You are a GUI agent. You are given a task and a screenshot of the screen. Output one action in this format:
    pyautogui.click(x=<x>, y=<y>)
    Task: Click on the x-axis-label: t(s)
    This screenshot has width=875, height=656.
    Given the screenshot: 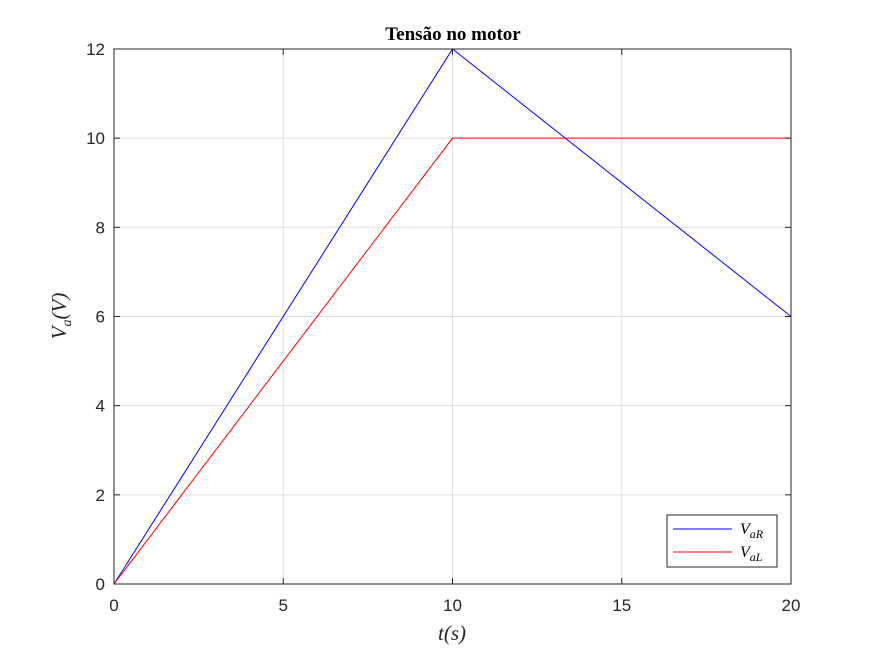 What is the action you would take?
    pyautogui.click(x=452, y=633)
    